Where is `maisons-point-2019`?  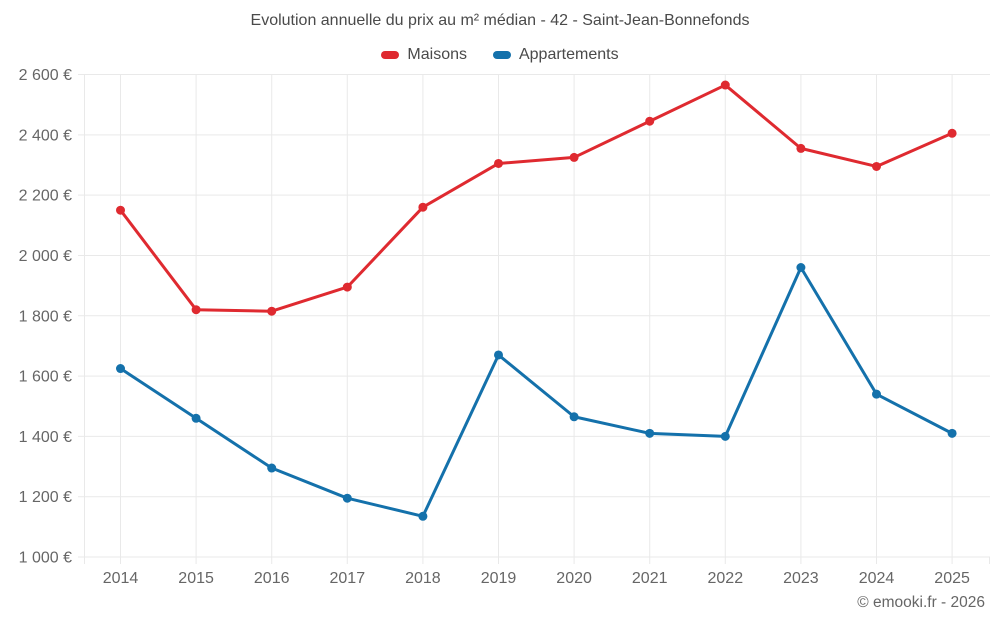 maisons-point-2019 is located at coordinates (498, 163).